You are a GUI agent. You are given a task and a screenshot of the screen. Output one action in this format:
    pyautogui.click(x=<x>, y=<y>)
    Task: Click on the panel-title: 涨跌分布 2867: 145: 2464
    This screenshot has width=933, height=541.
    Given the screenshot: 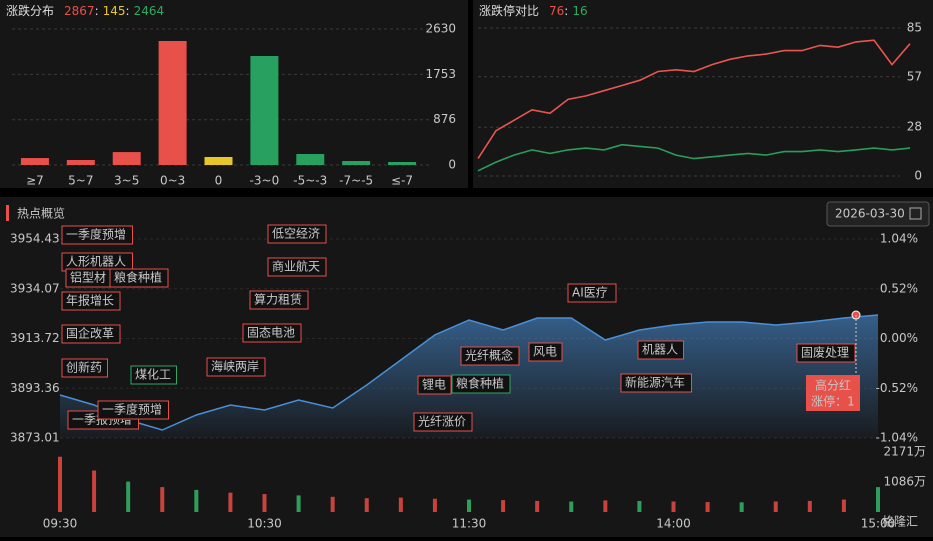 What is the action you would take?
    pyautogui.click(x=85, y=10)
    